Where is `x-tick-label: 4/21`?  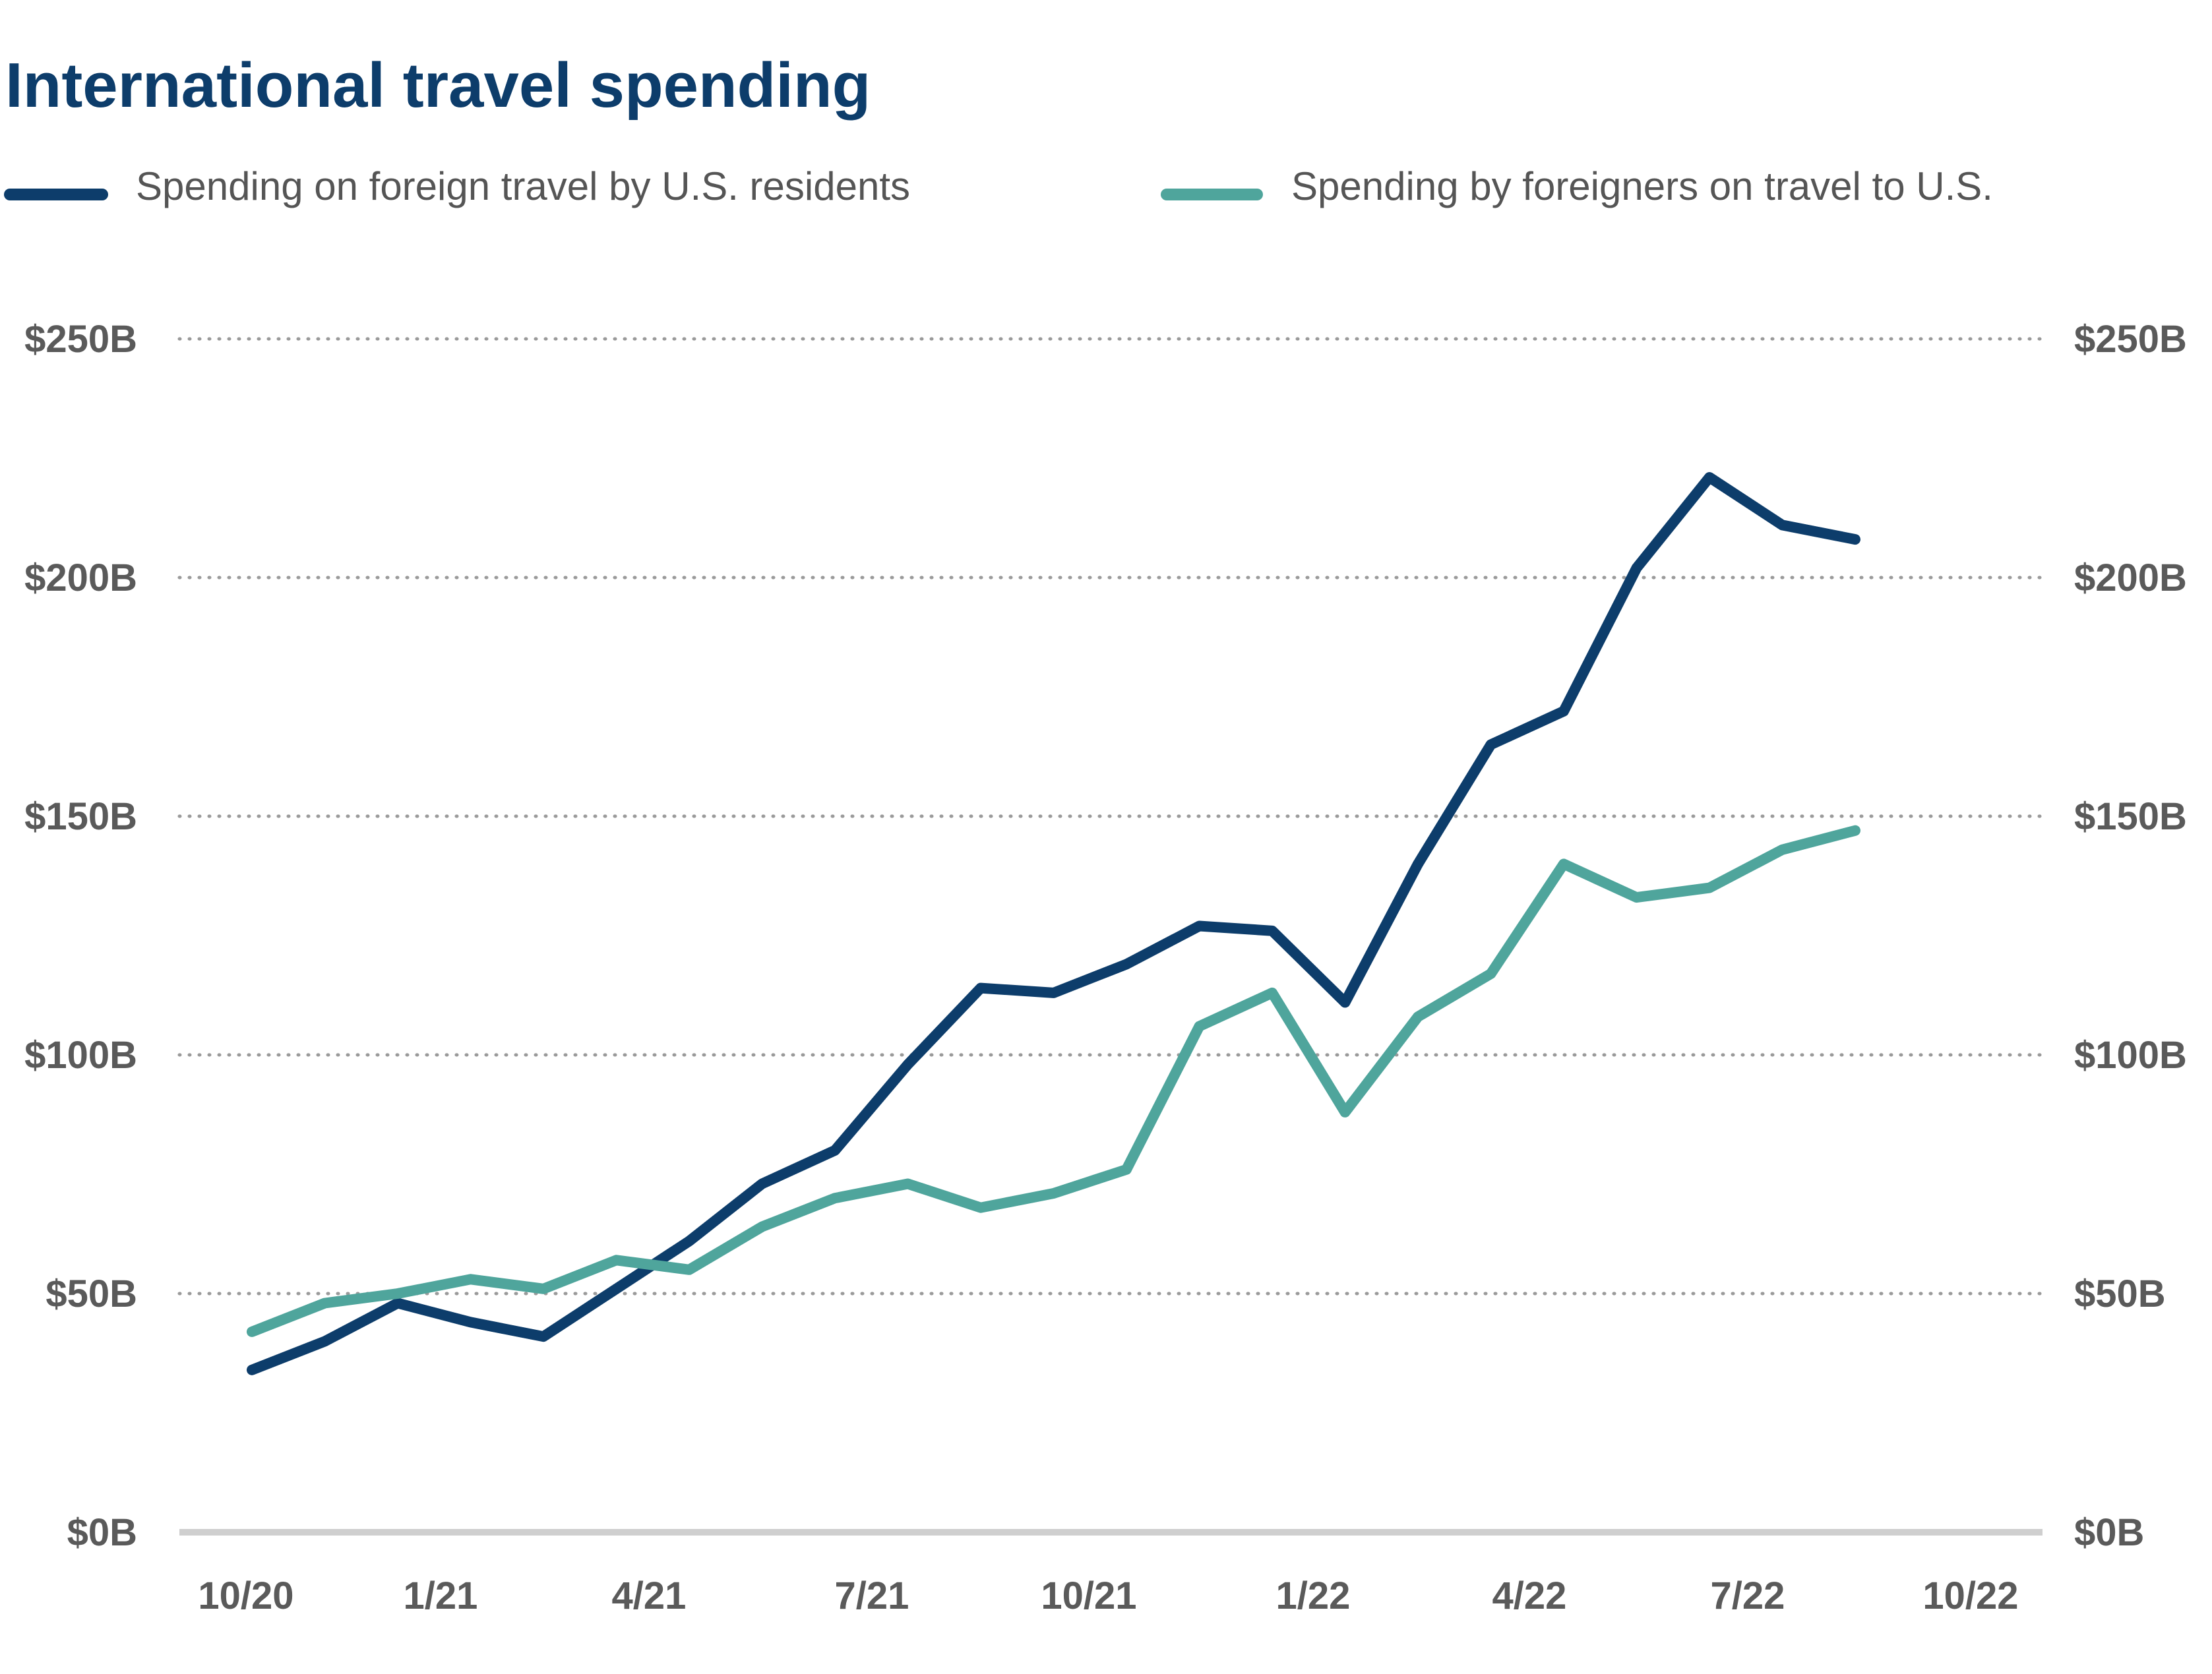 x-tick-label: 4/21 is located at coordinates (649, 1596).